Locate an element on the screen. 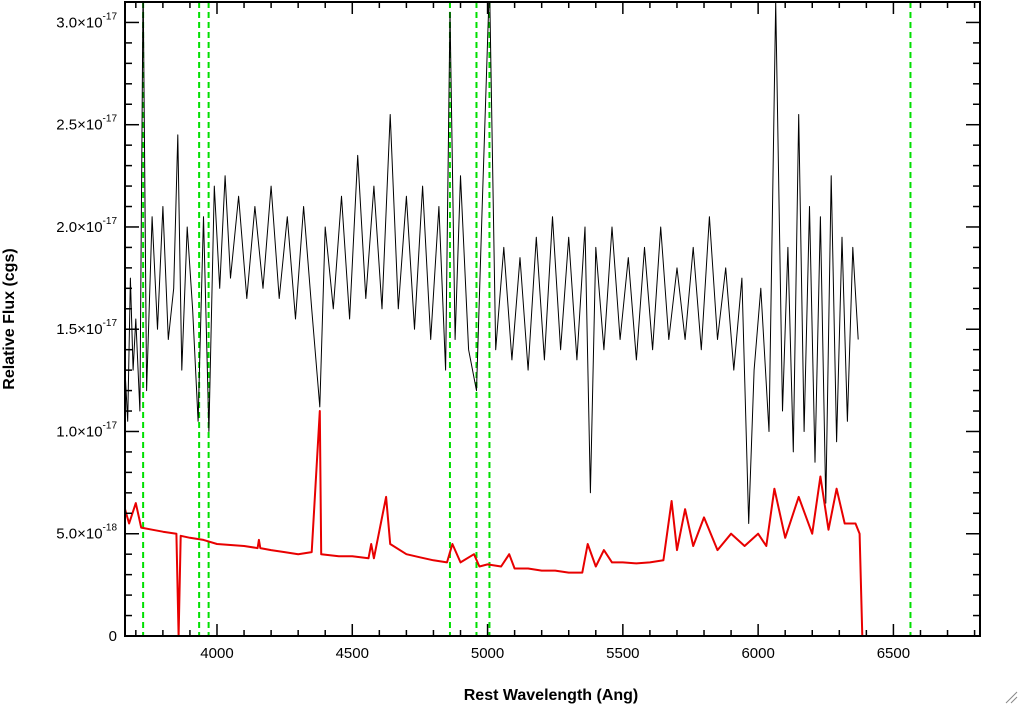  x-tick-label: 6000 is located at coordinates (757, 653).